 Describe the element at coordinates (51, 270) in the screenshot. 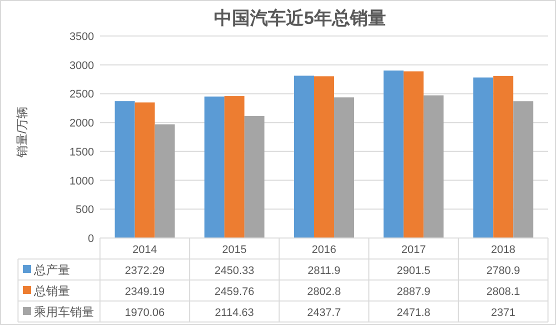

I see `legend-label: 总产量` at that location.